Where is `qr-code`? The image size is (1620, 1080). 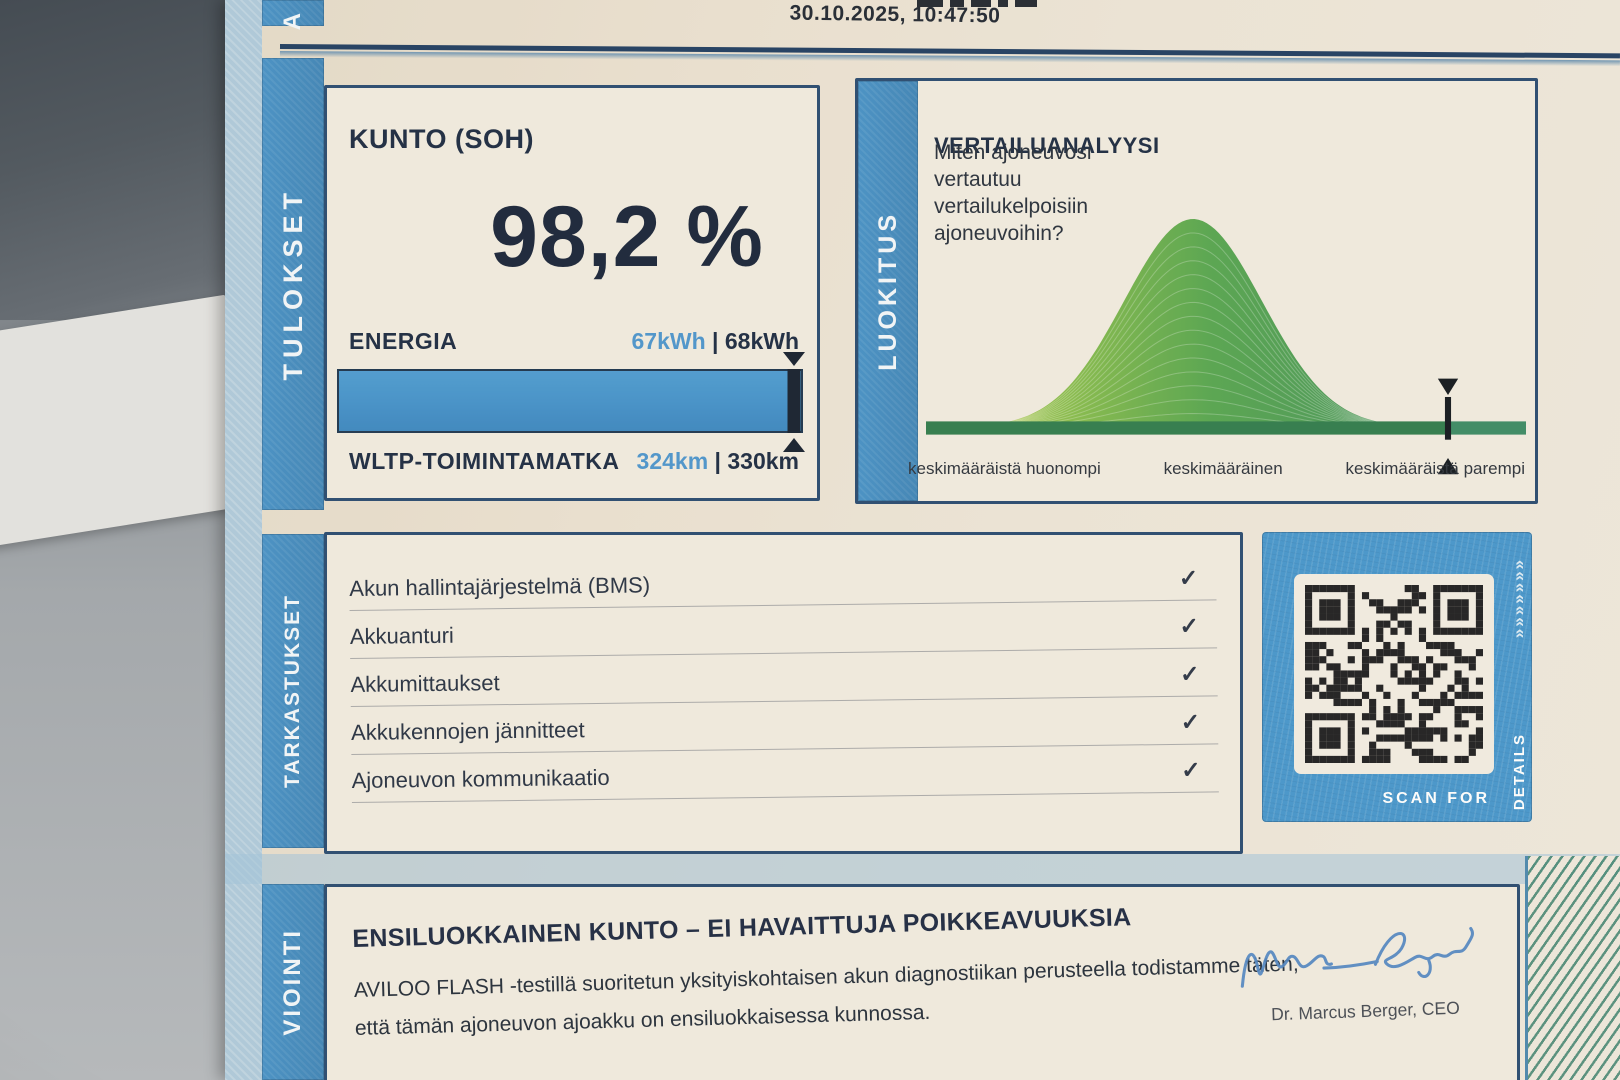 qr-code is located at coordinates (1394, 674).